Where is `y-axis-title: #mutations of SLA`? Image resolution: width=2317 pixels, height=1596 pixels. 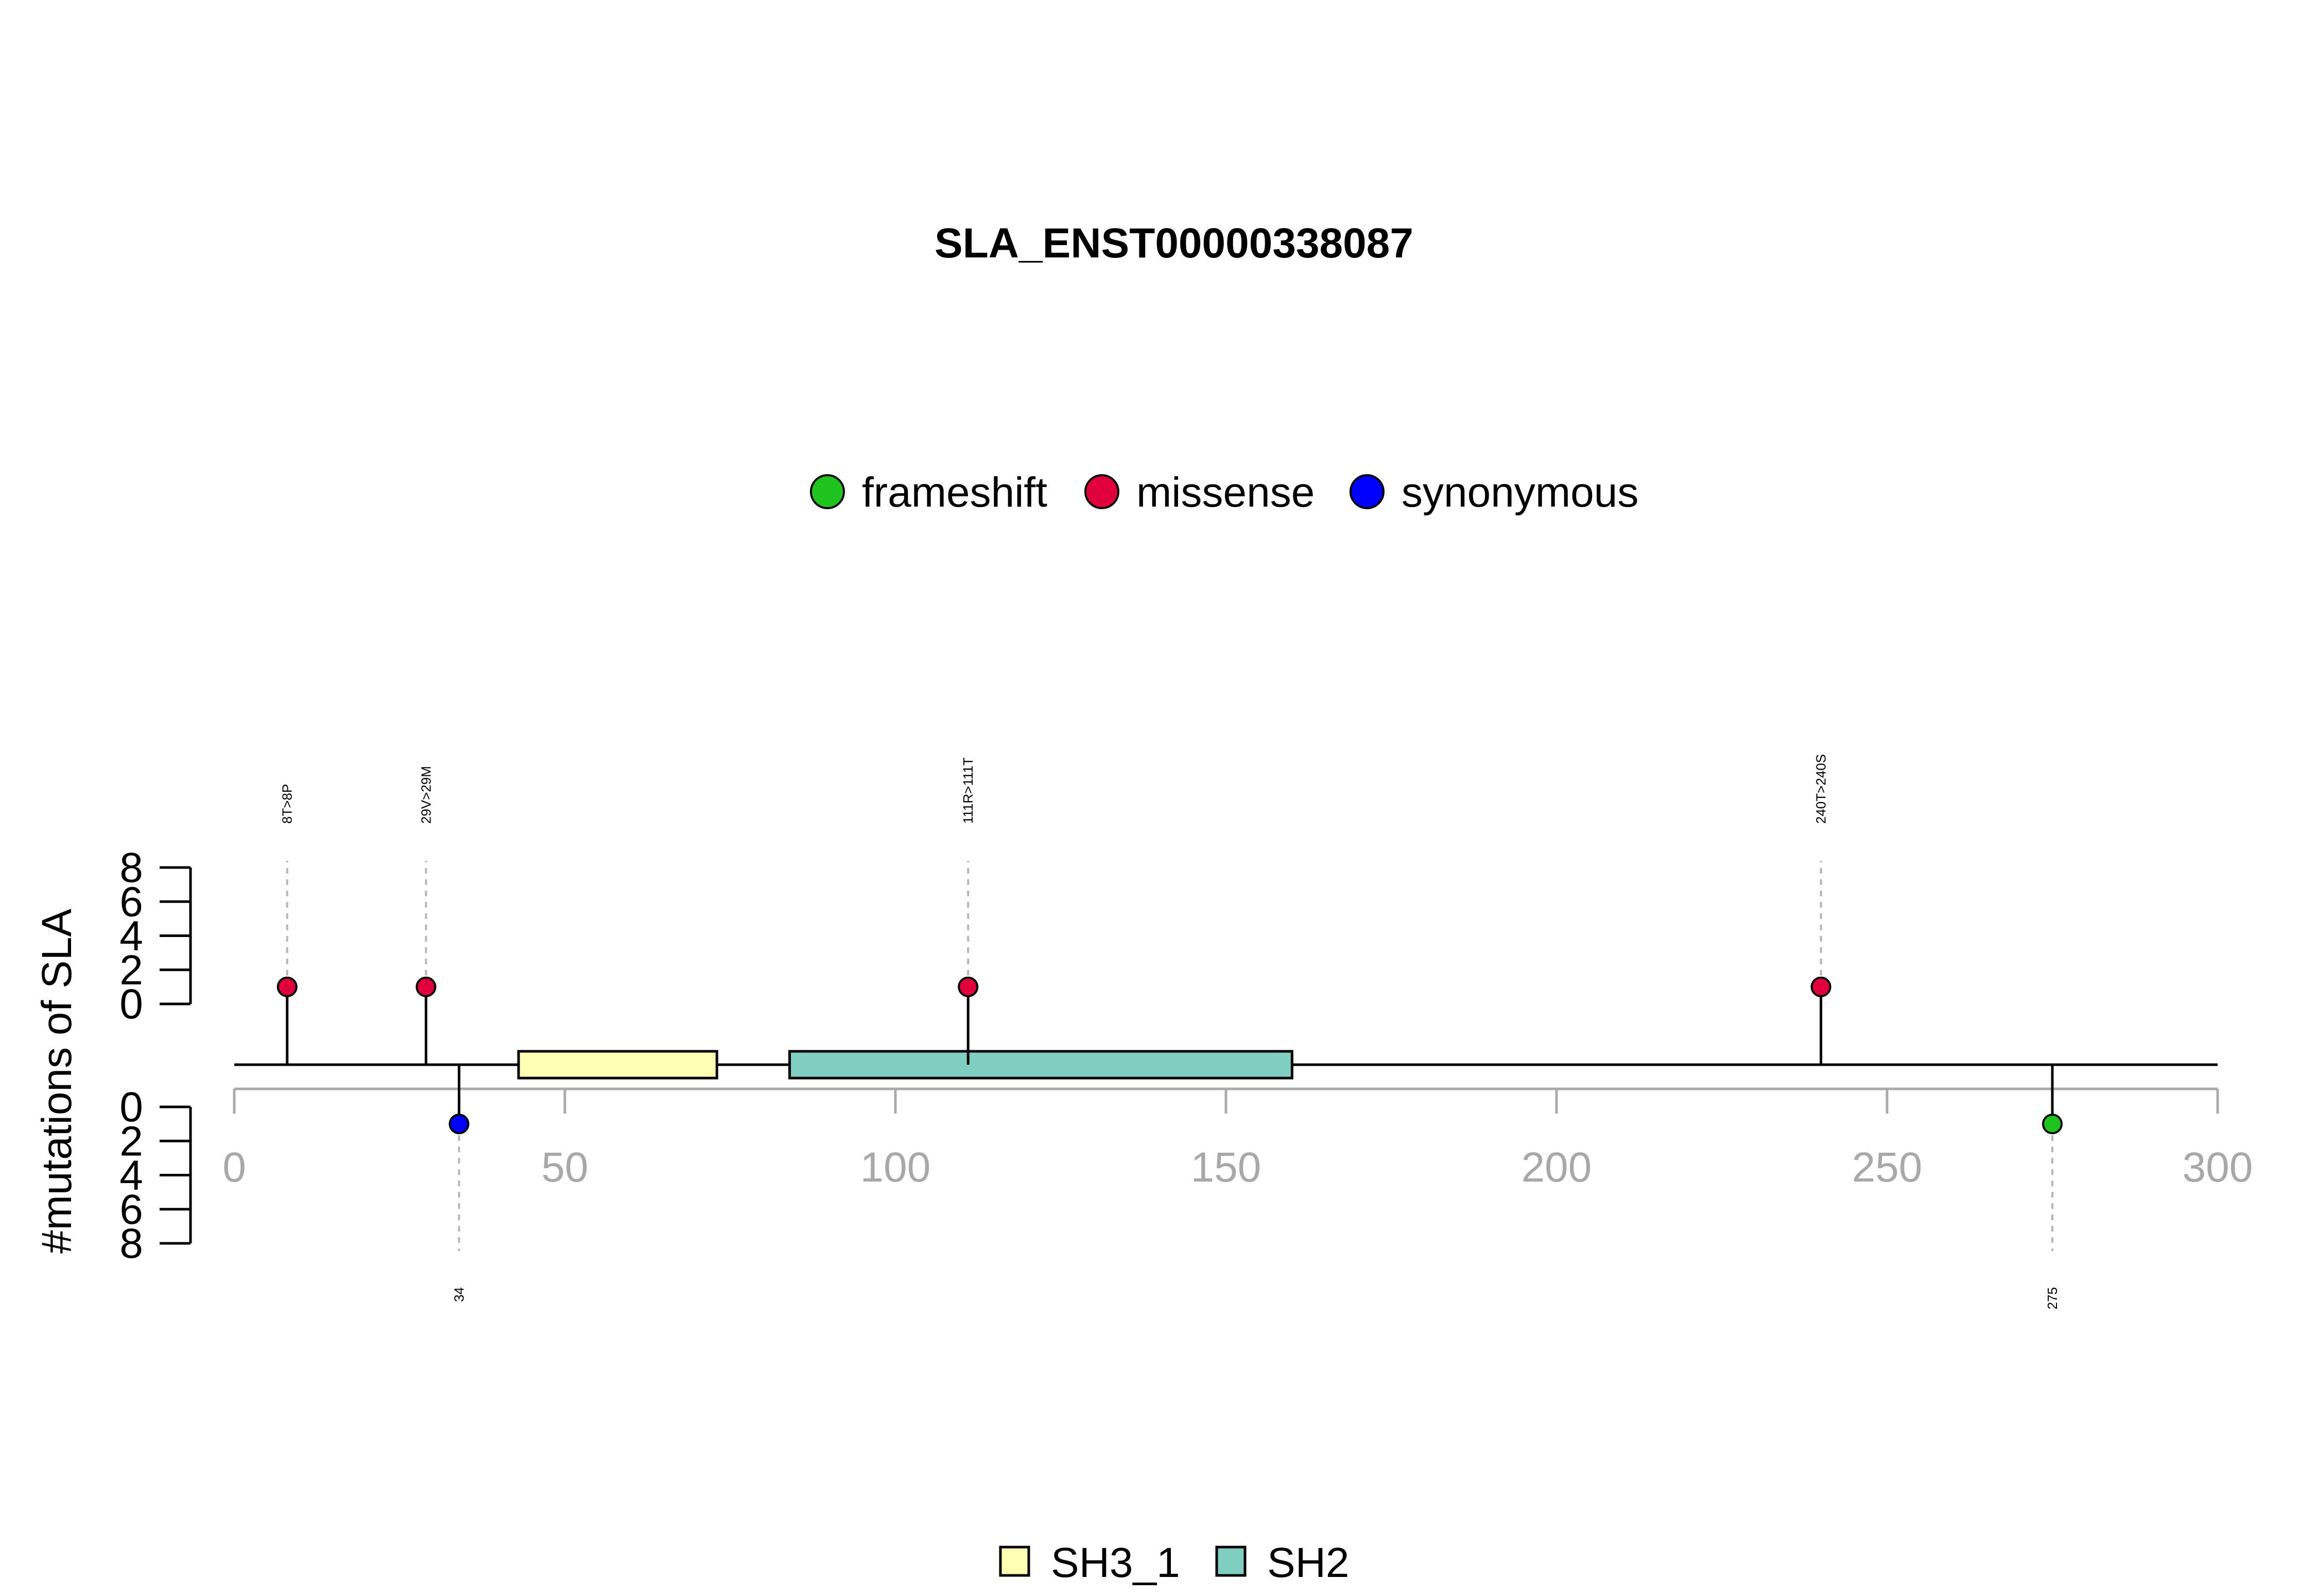 y-axis-title: #mutations of SLA is located at coordinates (56, 1081).